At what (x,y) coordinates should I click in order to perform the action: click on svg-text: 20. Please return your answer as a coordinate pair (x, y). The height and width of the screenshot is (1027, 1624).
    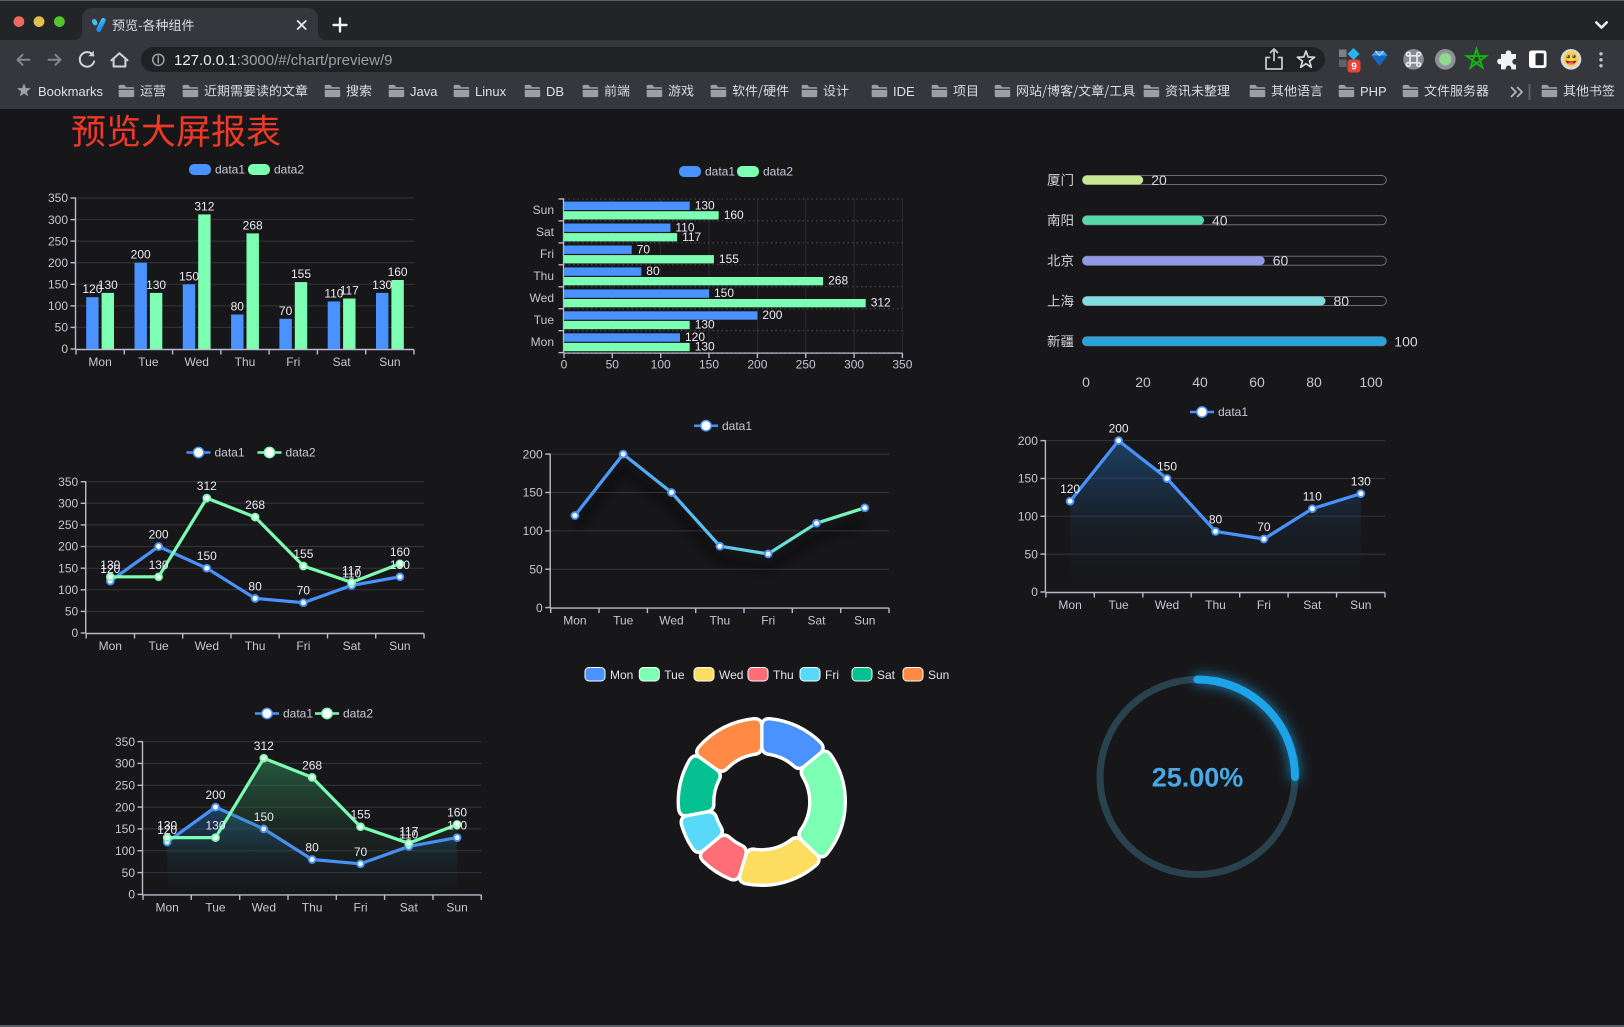
    Looking at the image, I should click on (1159, 180).